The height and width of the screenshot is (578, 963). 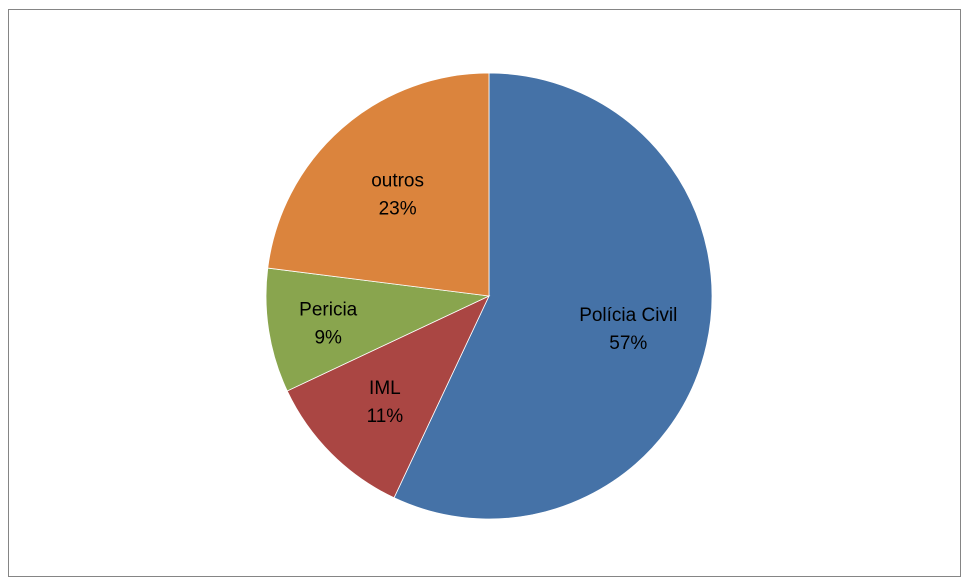 What do you see at coordinates (385, 388) in the screenshot?
I see `slice-category-label: IML` at bounding box center [385, 388].